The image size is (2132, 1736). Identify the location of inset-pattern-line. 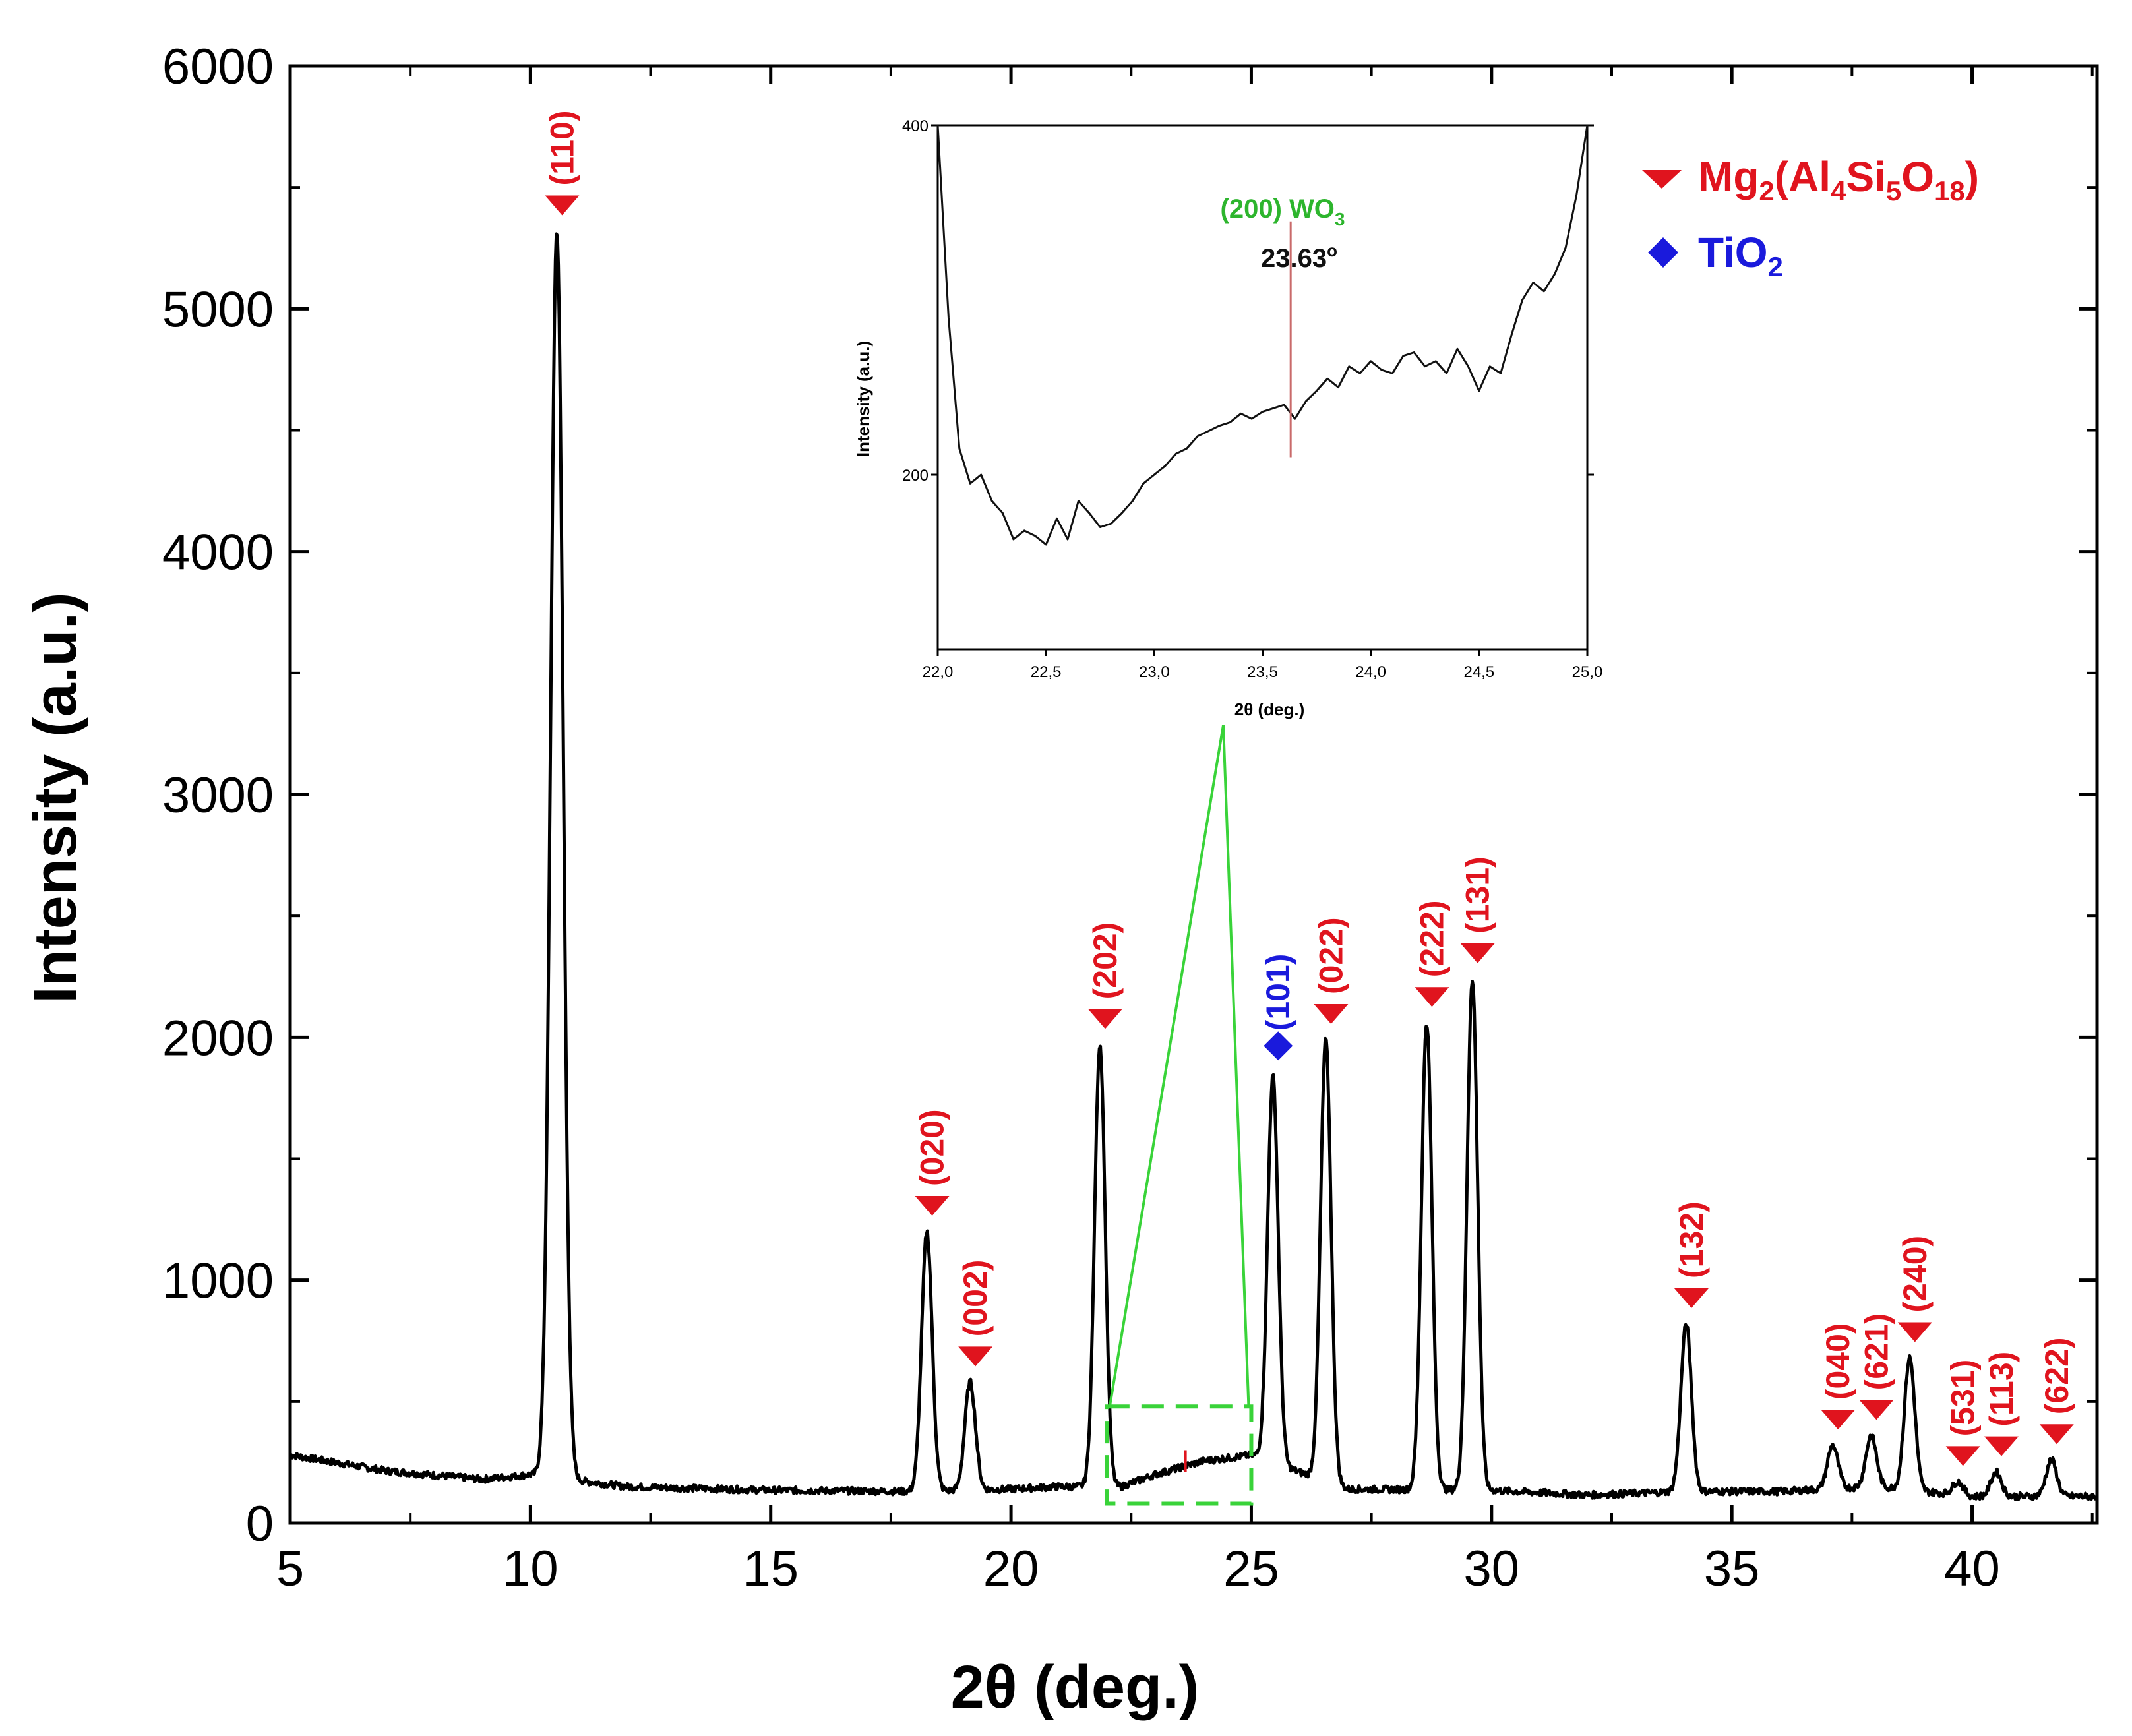
(1262, 335).